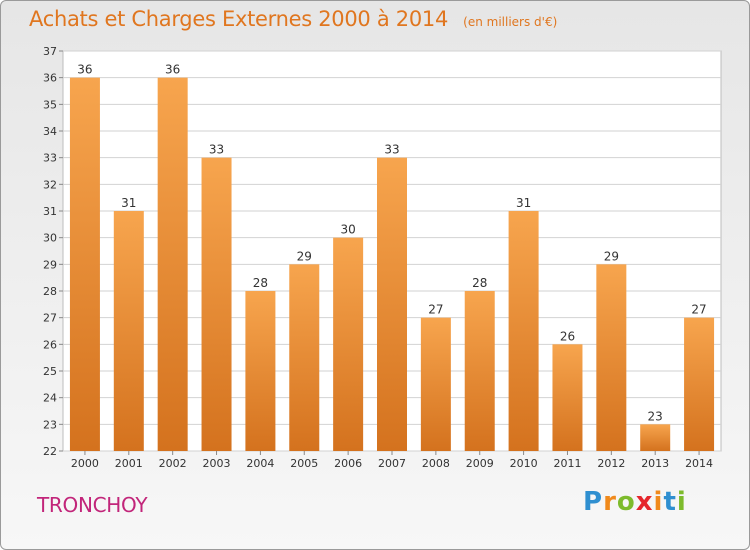 Image resolution: width=750 pixels, height=550 pixels. Describe the element at coordinates (216, 304) in the screenshot. I see `bar-2003` at that location.